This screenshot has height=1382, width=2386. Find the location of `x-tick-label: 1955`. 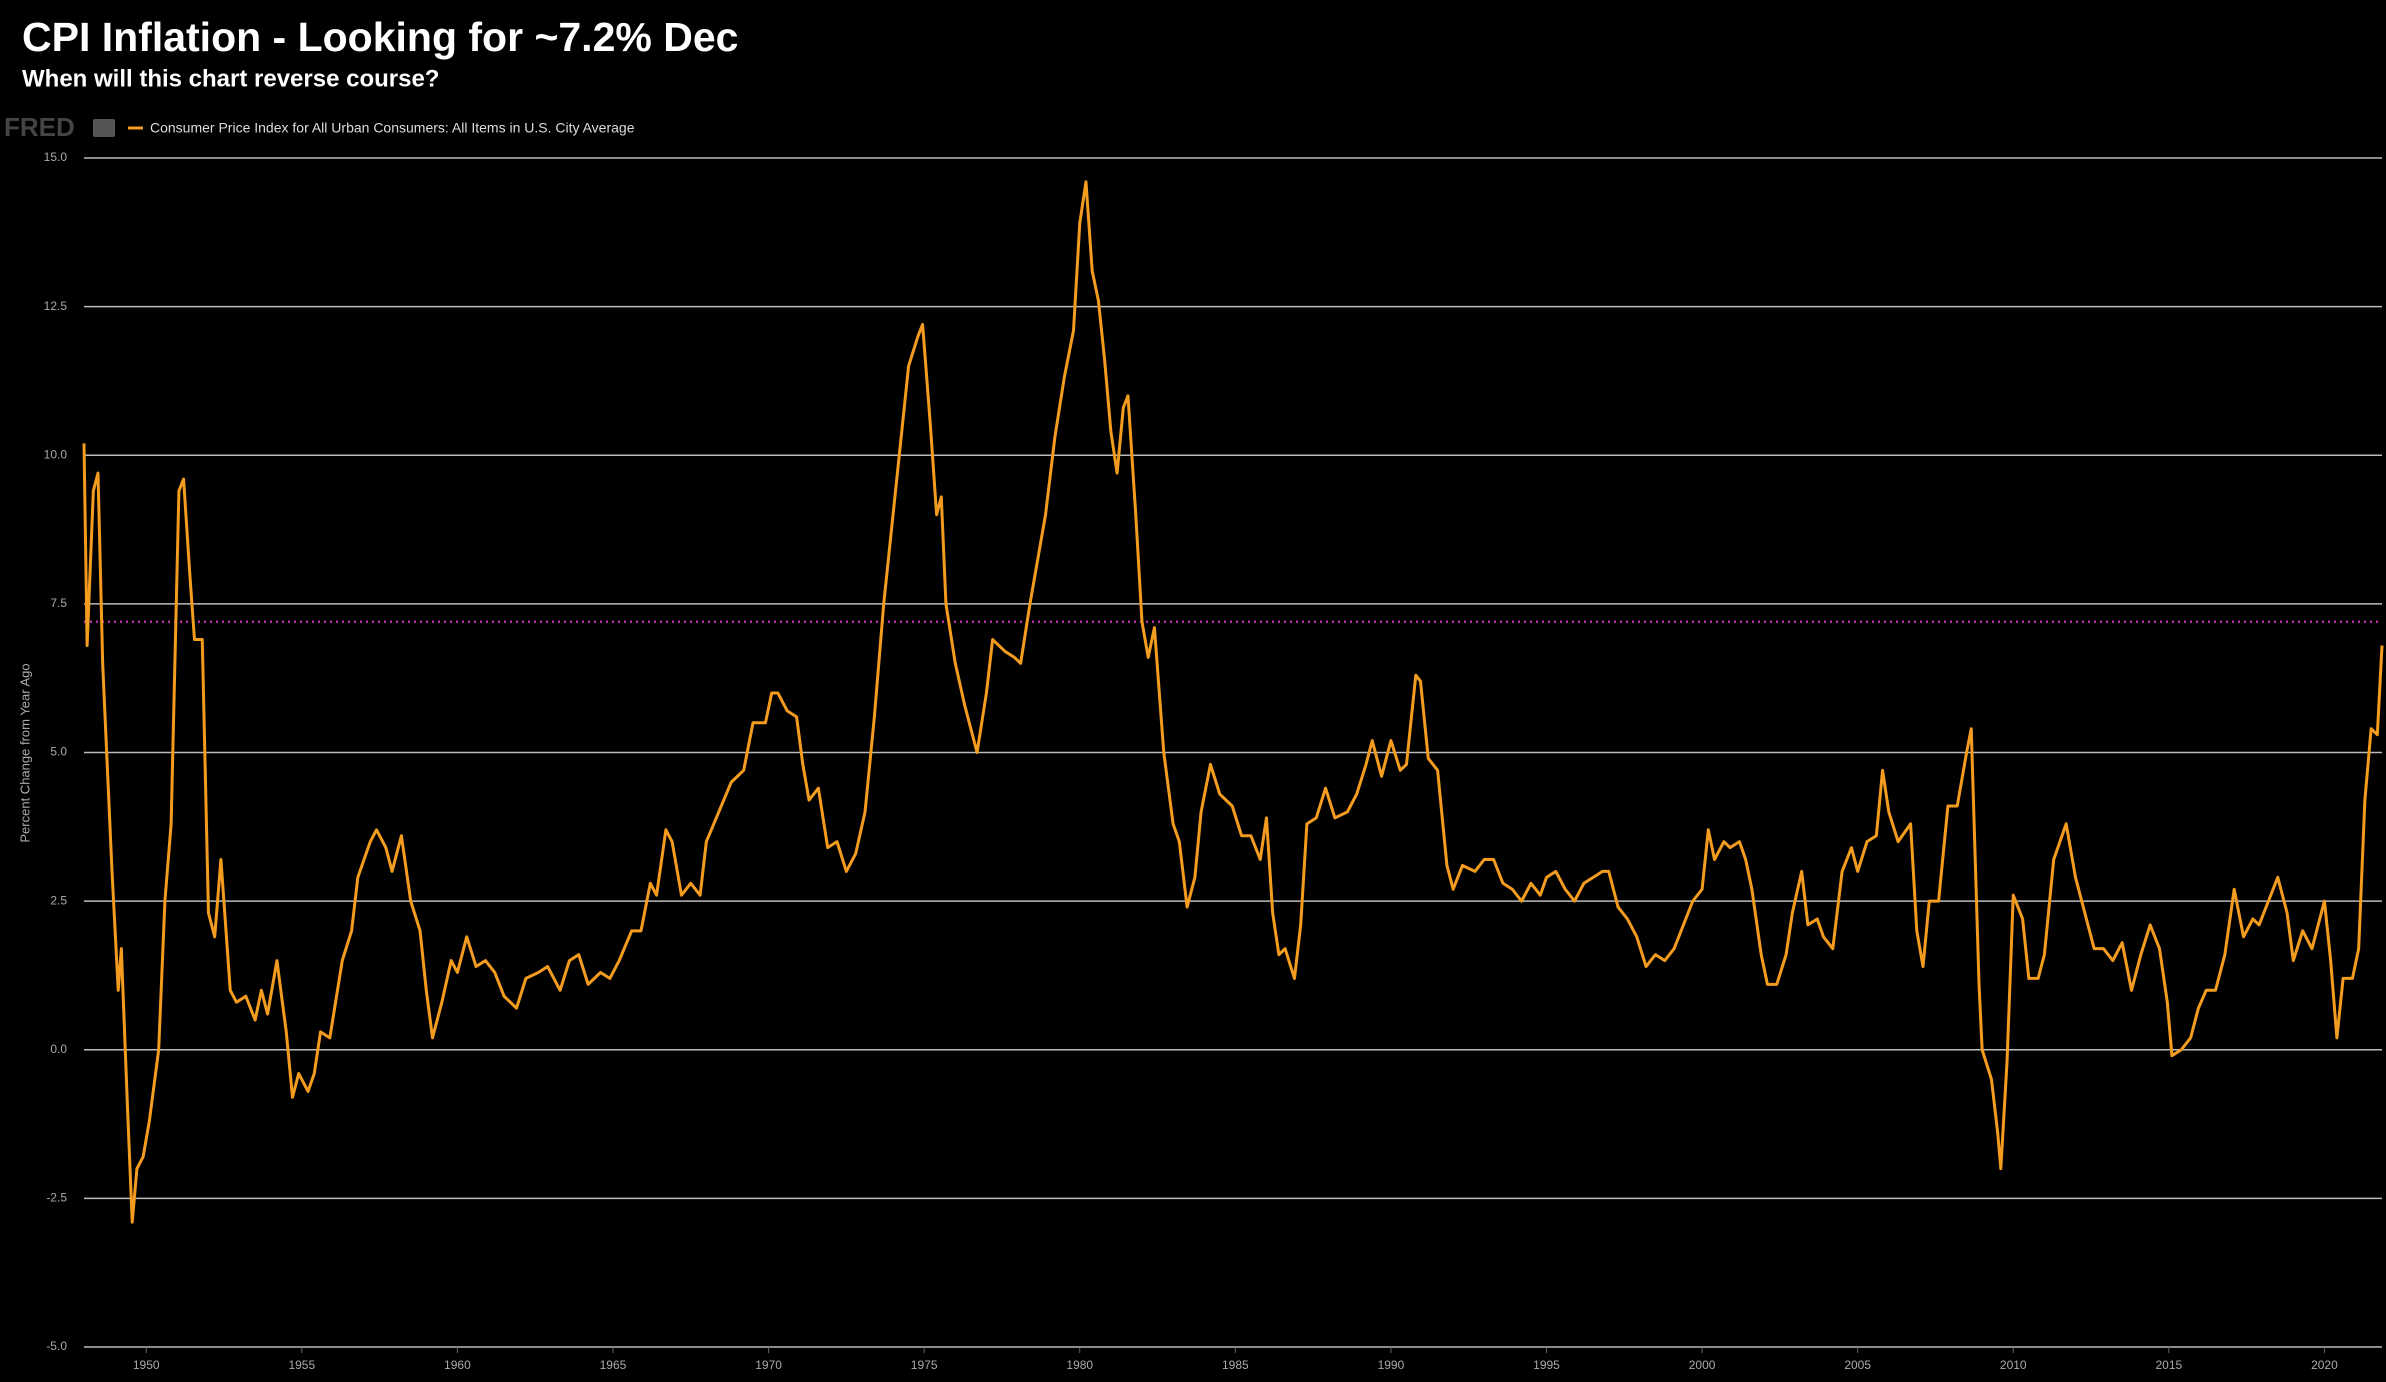

x-tick-label: 1955 is located at coordinates (301, 1365).